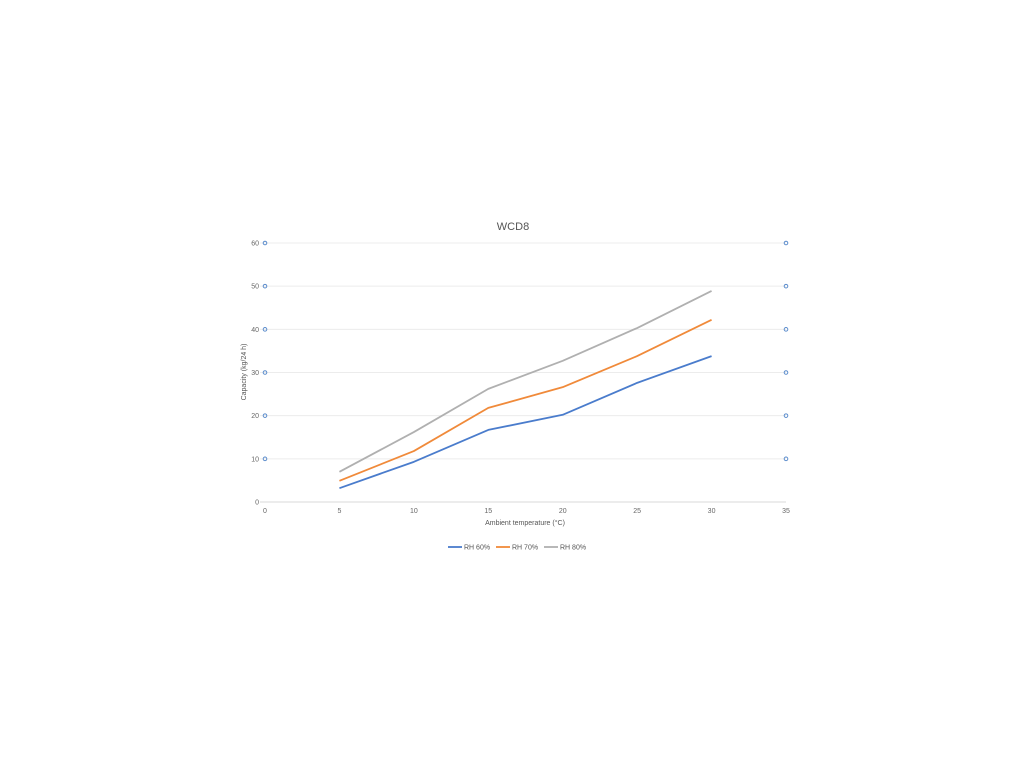 The height and width of the screenshot is (768, 1024). Describe the element at coordinates (525, 523) in the screenshot. I see `x-axis-label: Ambient temperature (°C)` at that location.